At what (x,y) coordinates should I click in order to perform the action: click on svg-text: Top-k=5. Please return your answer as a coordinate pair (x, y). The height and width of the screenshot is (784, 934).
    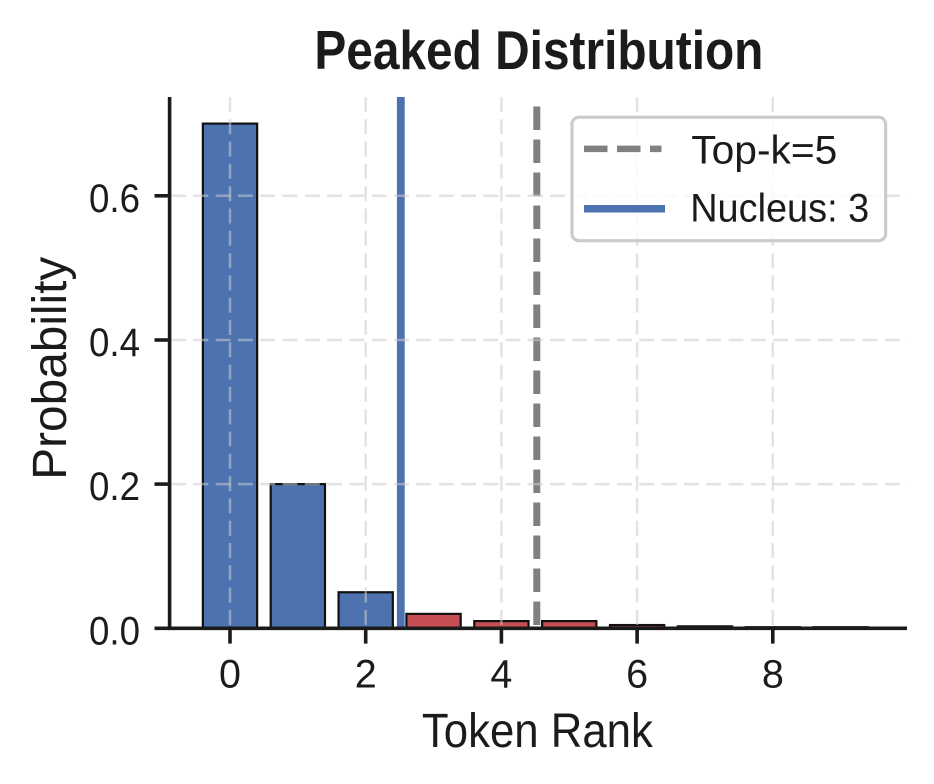
    Looking at the image, I should click on (764, 151).